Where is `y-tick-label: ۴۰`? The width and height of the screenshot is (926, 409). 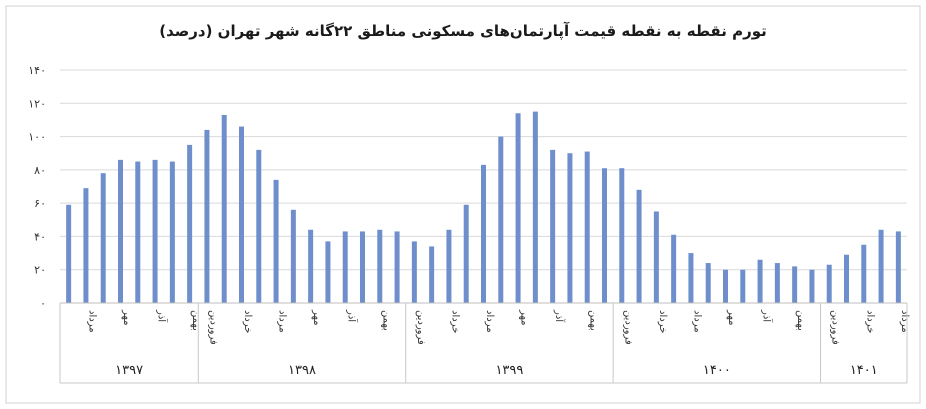
y-tick-label: ۴۰ is located at coordinates (40, 236).